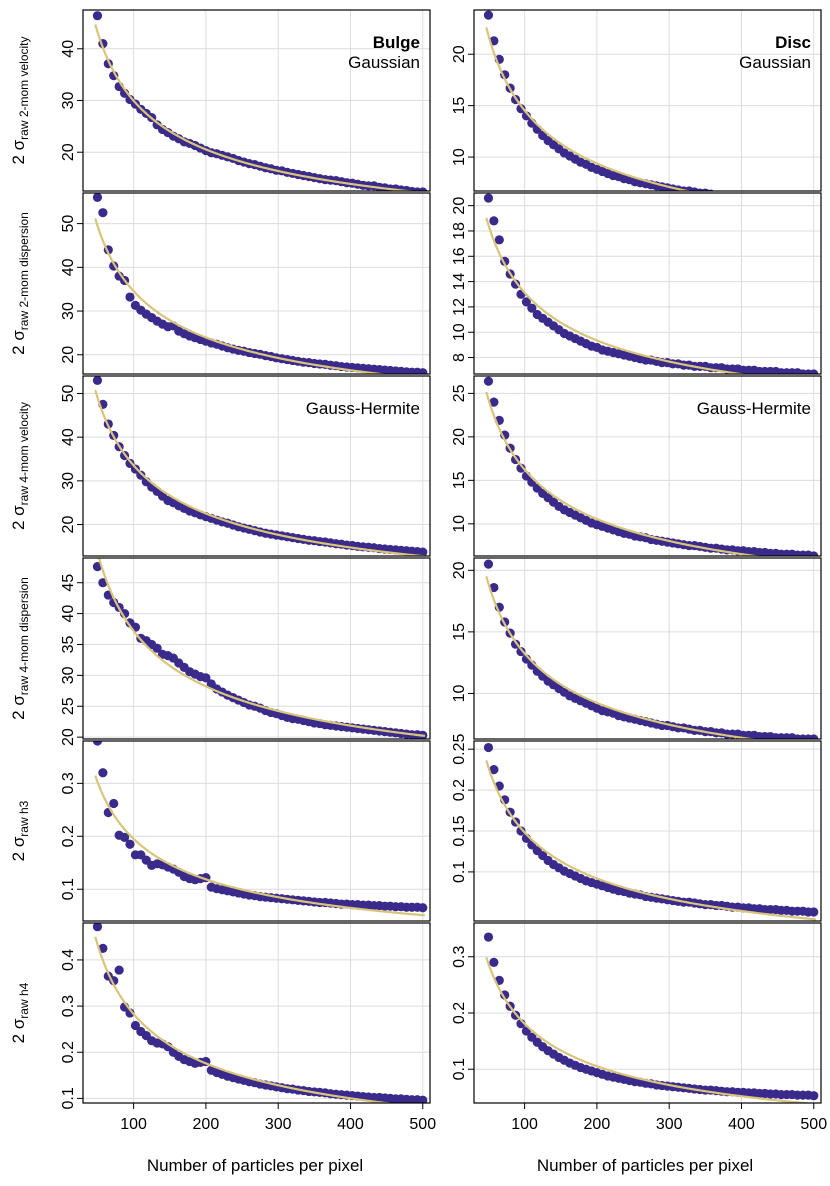 This screenshot has height=1186, width=830. I want to click on y-tick-label: 18, so click(459, 231).